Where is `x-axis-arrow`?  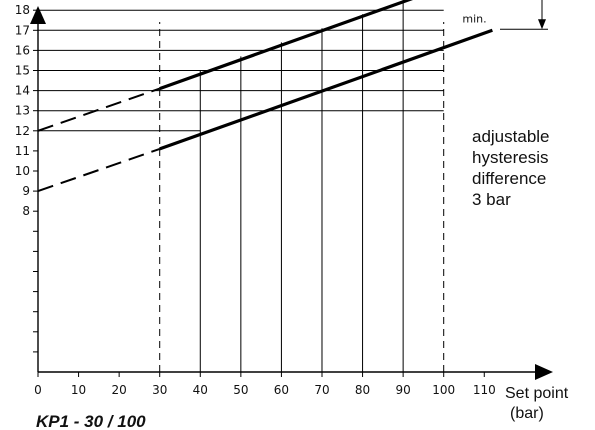
x-axis-arrow is located at coordinates (544, 372).